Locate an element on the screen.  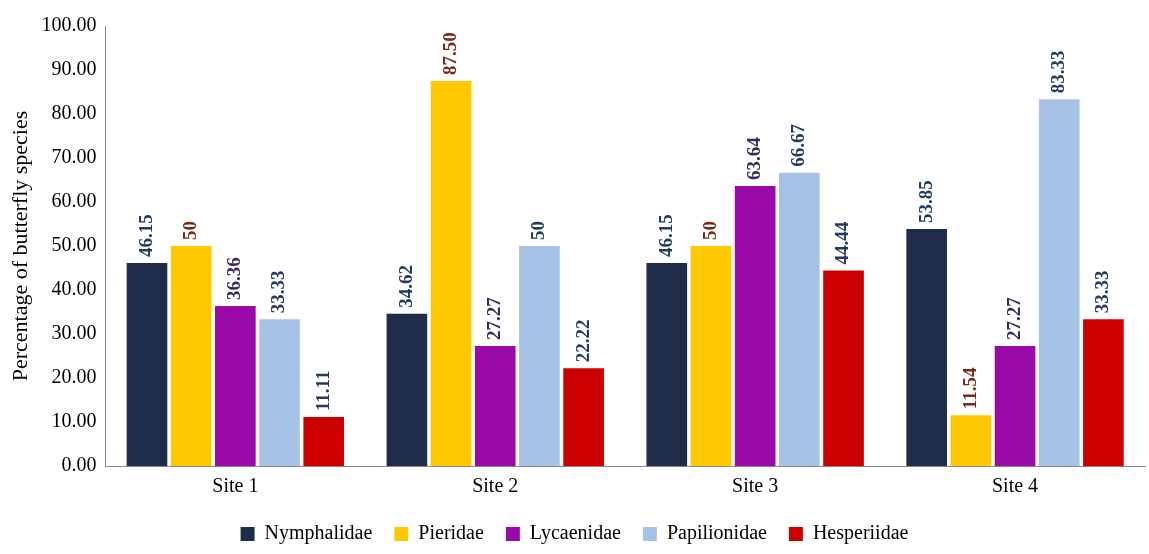
data-label: 87.50 is located at coordinates (449, 53).